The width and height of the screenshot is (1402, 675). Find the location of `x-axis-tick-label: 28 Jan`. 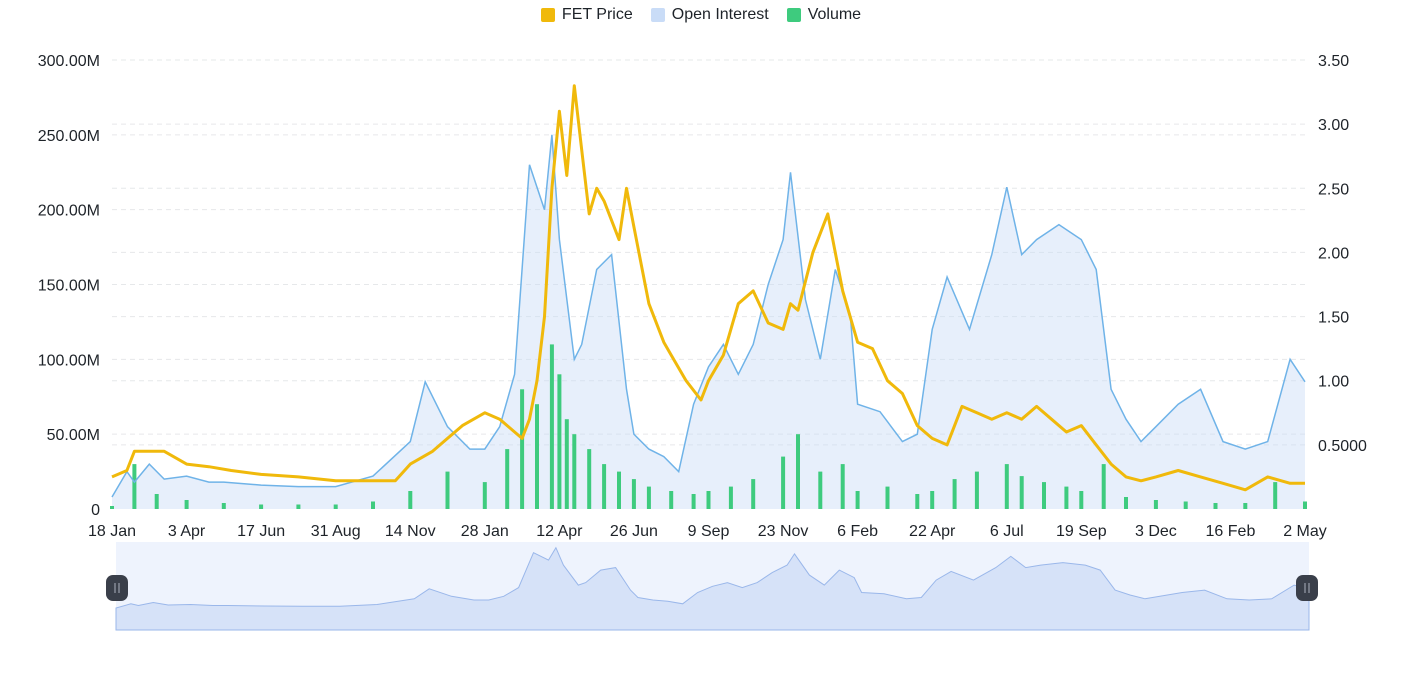

x-axis-tick-label: 28 Jan is located at coordinates (485, 531).